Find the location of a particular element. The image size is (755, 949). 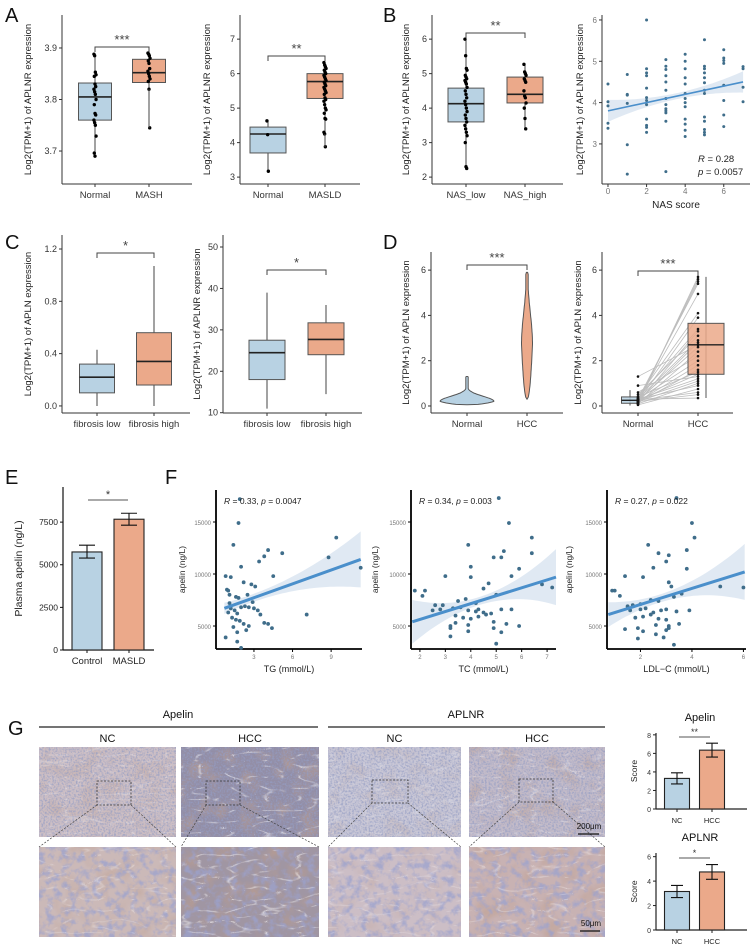

significance-stars: *** is located at coordinates (496, 257).